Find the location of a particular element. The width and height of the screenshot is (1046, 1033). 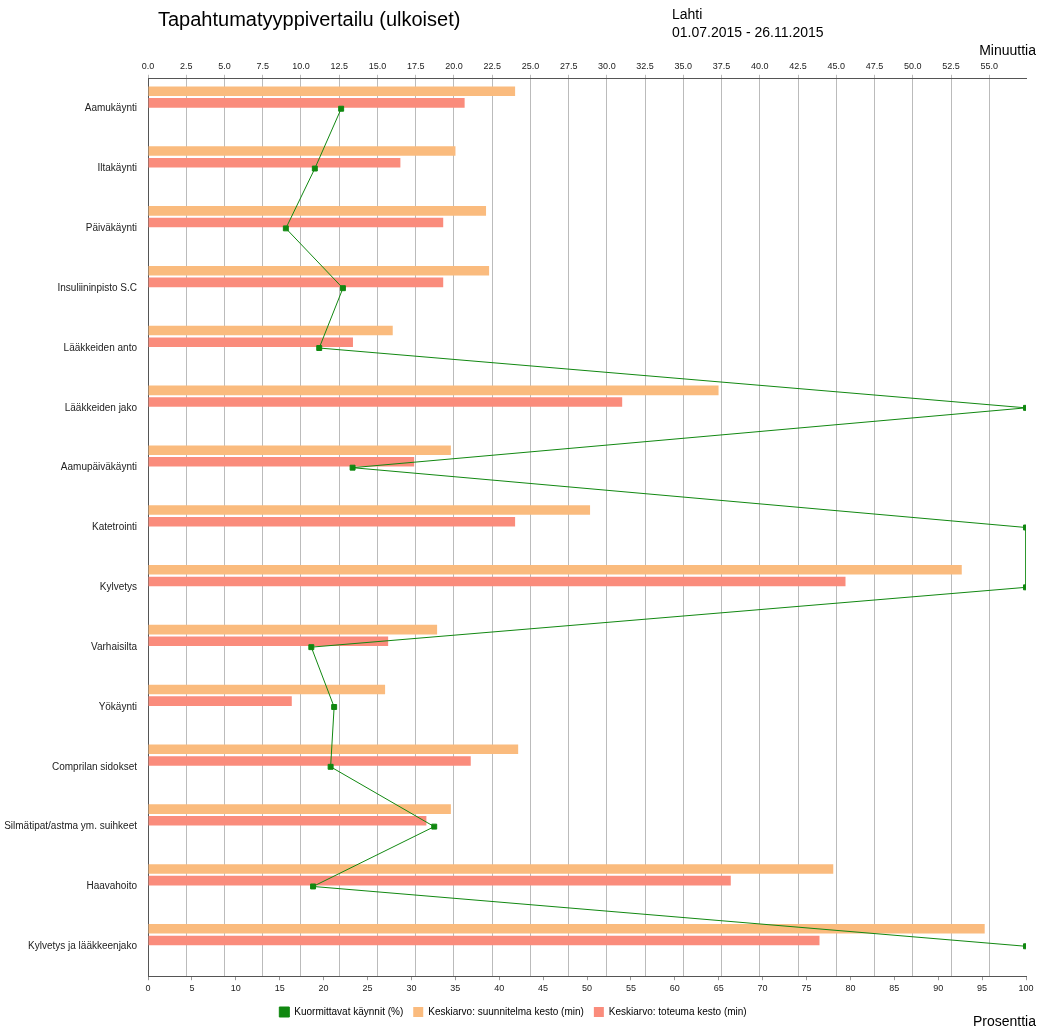

y-tick-label: Aamukäynti is located at coordinates (110, 108).